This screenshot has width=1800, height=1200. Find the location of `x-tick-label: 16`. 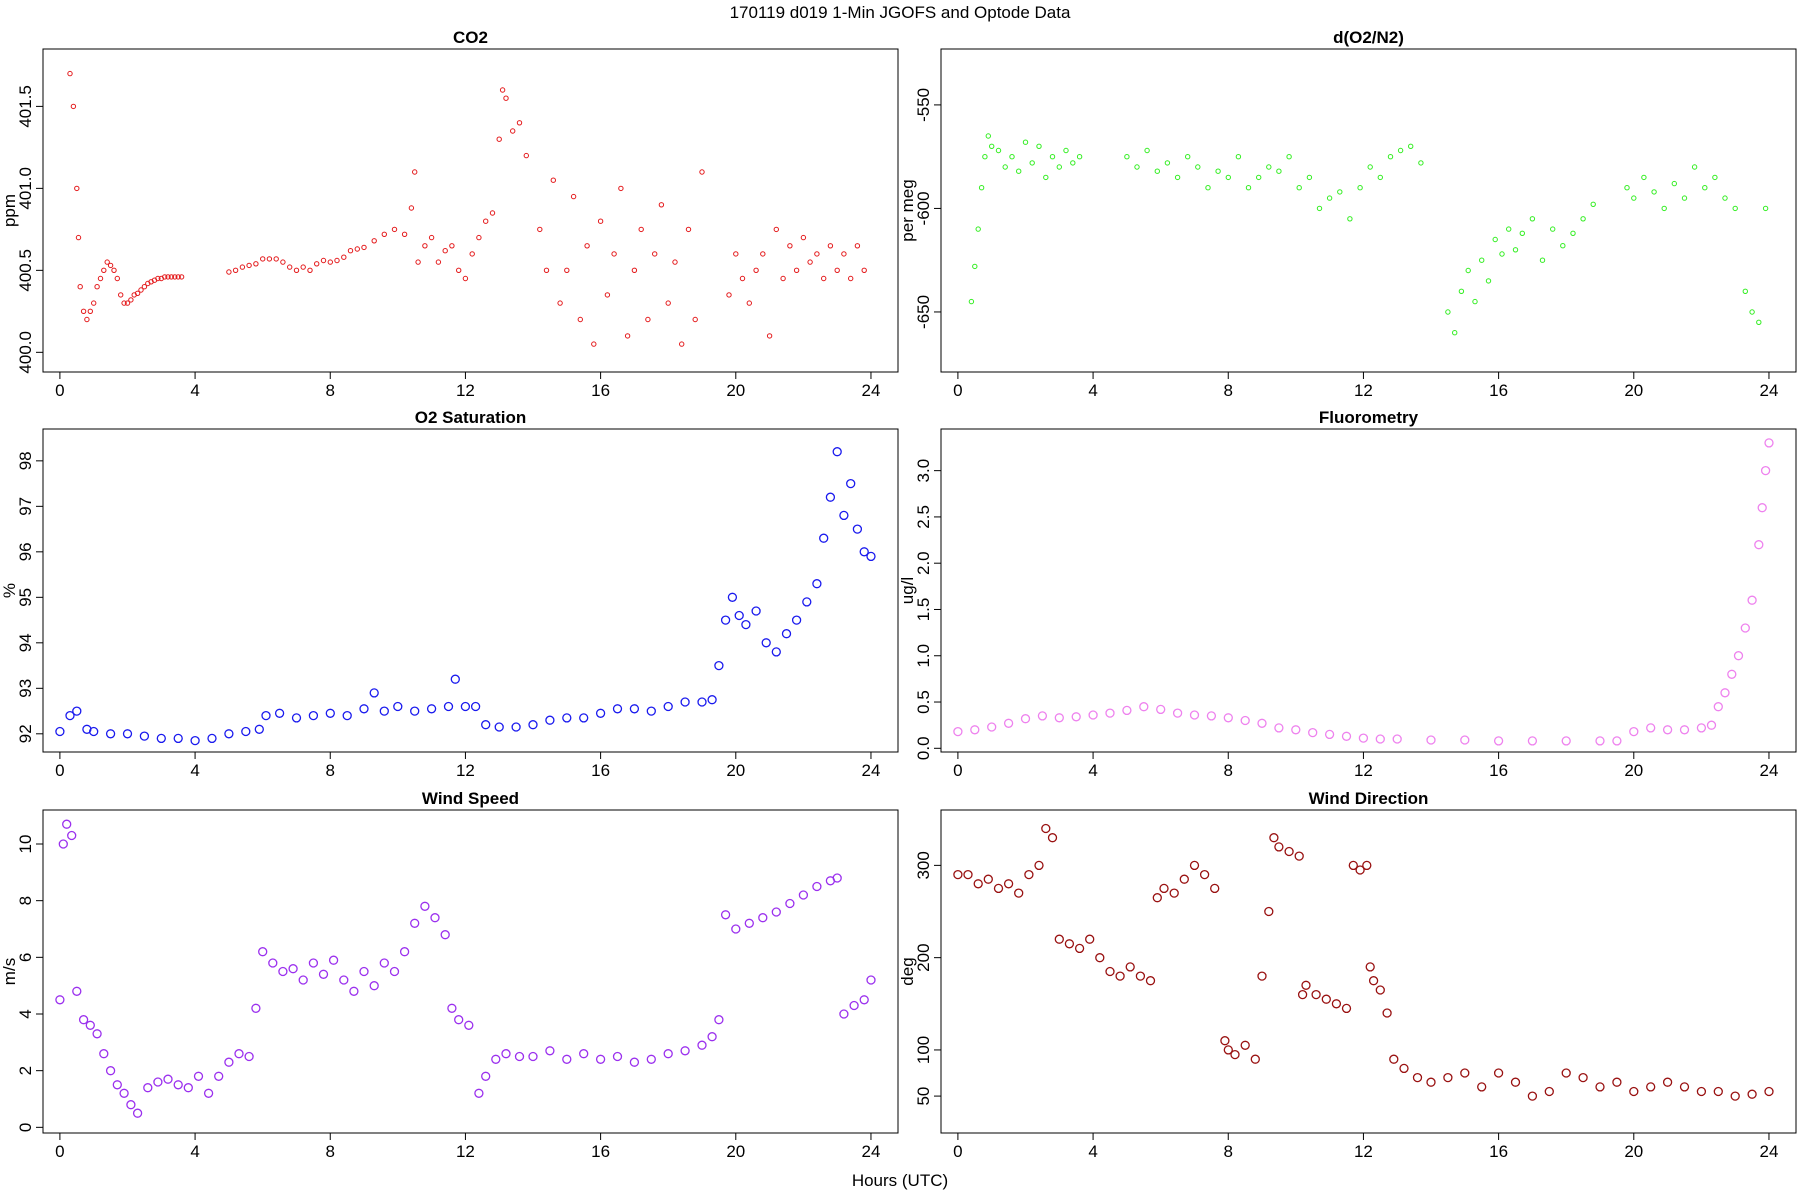

x-tick-label: 16 is located at coordinates (1498, 390).